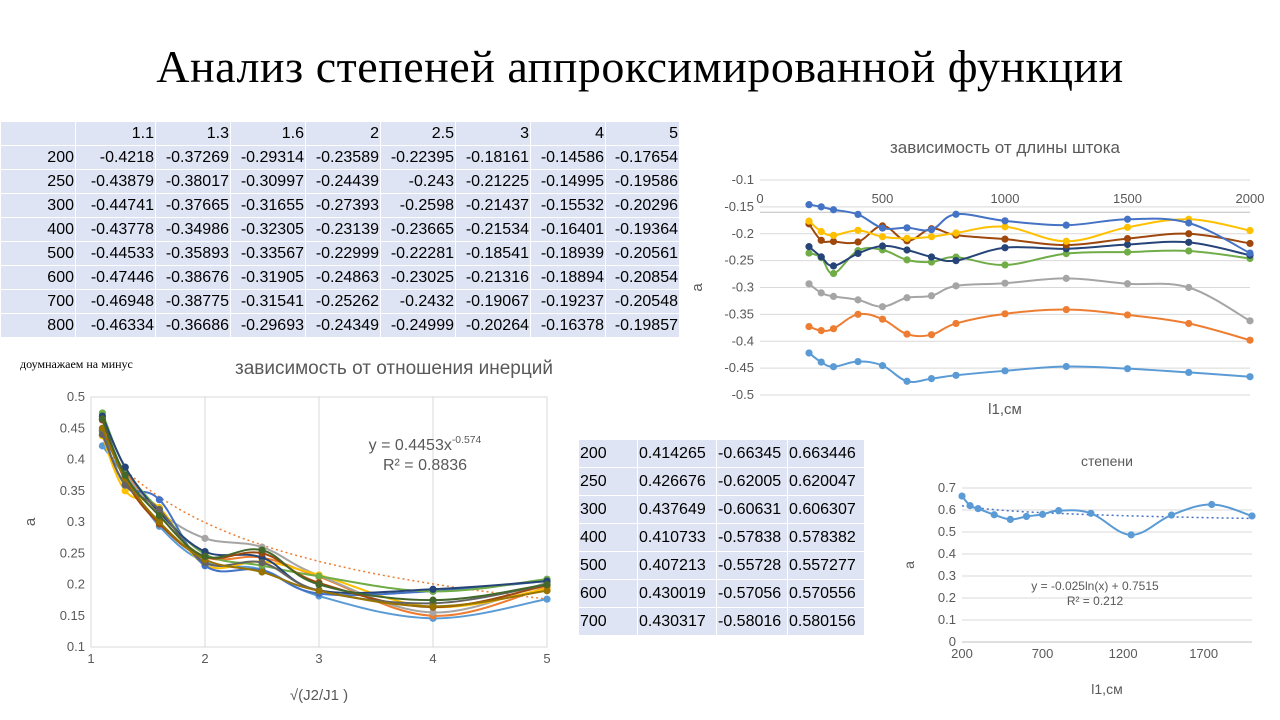 The height and width of the screenshot is (720, 1280). Describe the element at coordinates (193, 277) in the screenshot. I see `ratio-table-cell: -0.38676` at that location.